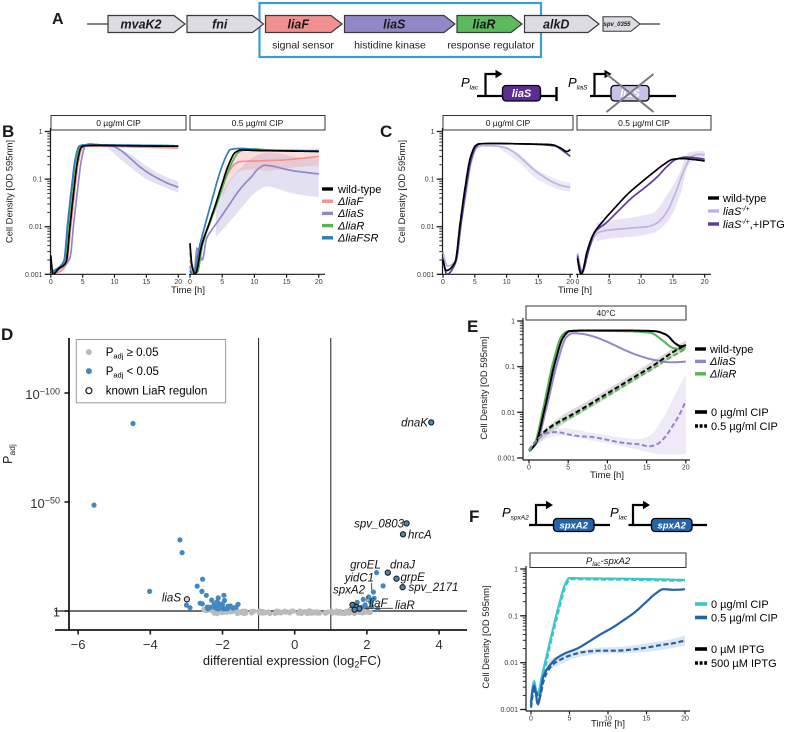  What do you see at coordinates (58, 19) in the screenshot?
I see `svg-text: A` at bounding box center [58, 19].